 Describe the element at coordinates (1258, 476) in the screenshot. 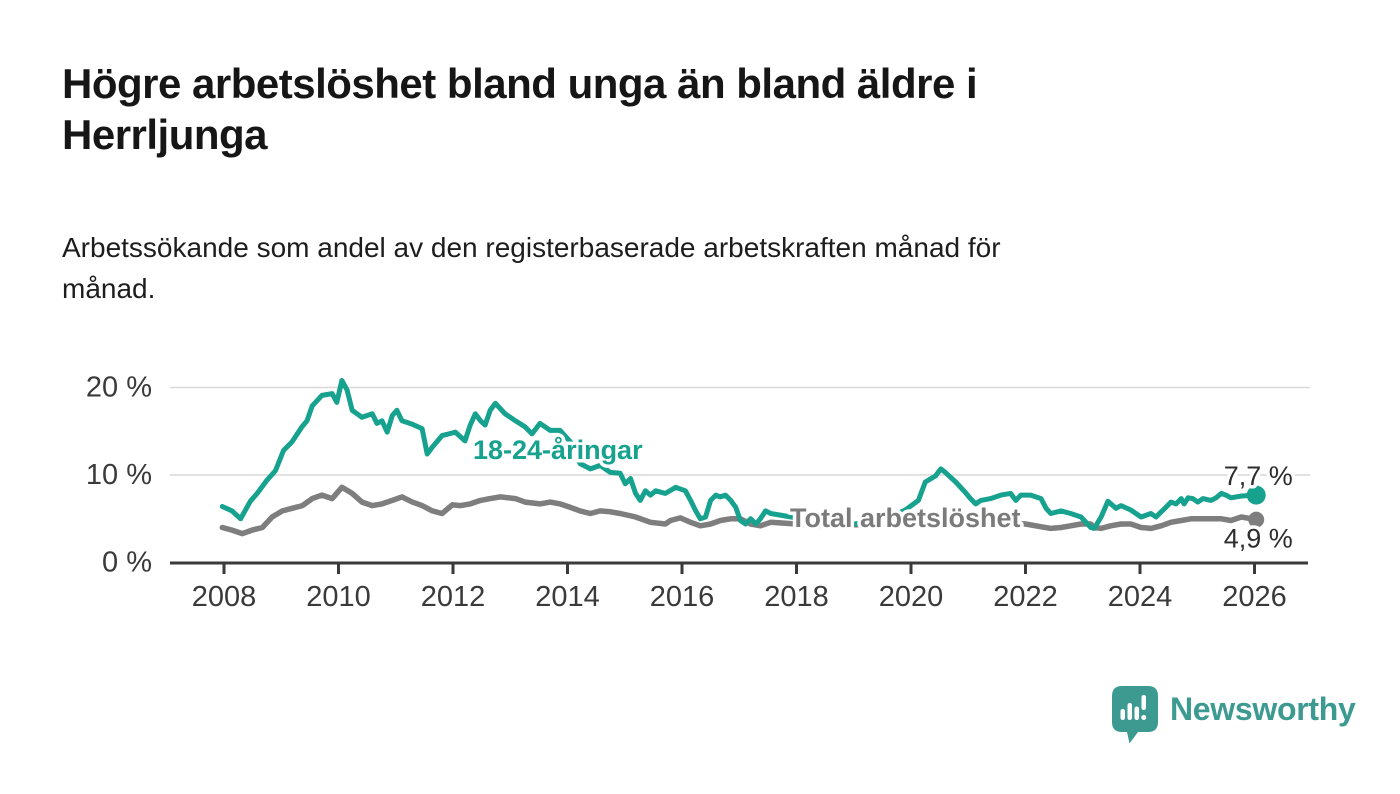

I see `end-value-label-youth: 7,7 %` at that location.